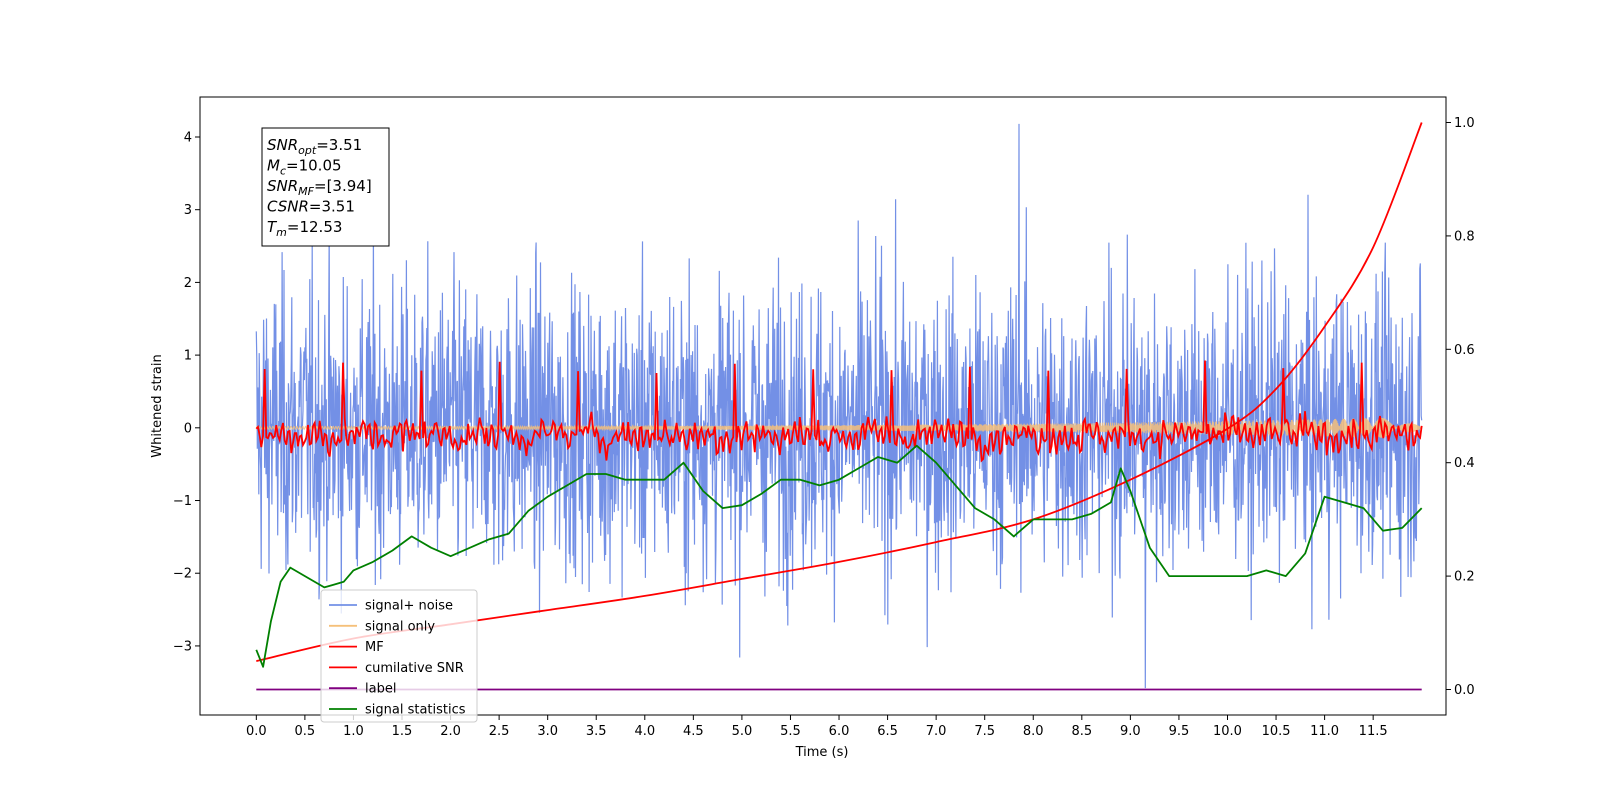  I want to click on legend-label: signal+ noise, so click(409, 606).